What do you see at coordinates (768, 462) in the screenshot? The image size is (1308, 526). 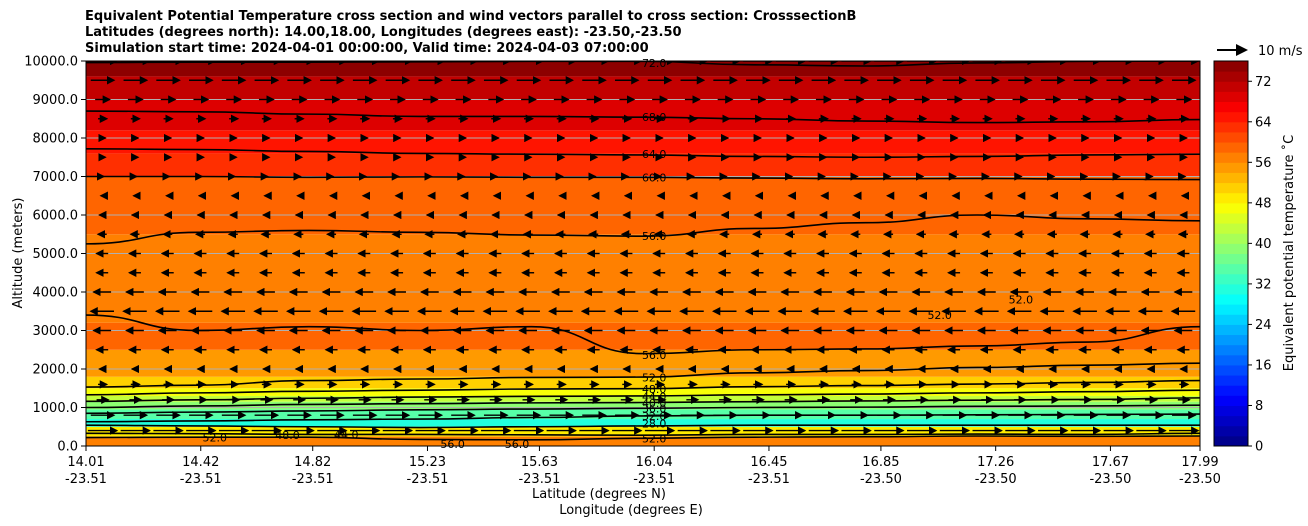 I see `x-tick-label-lat: 16.45` at bounding box center [768, 462].